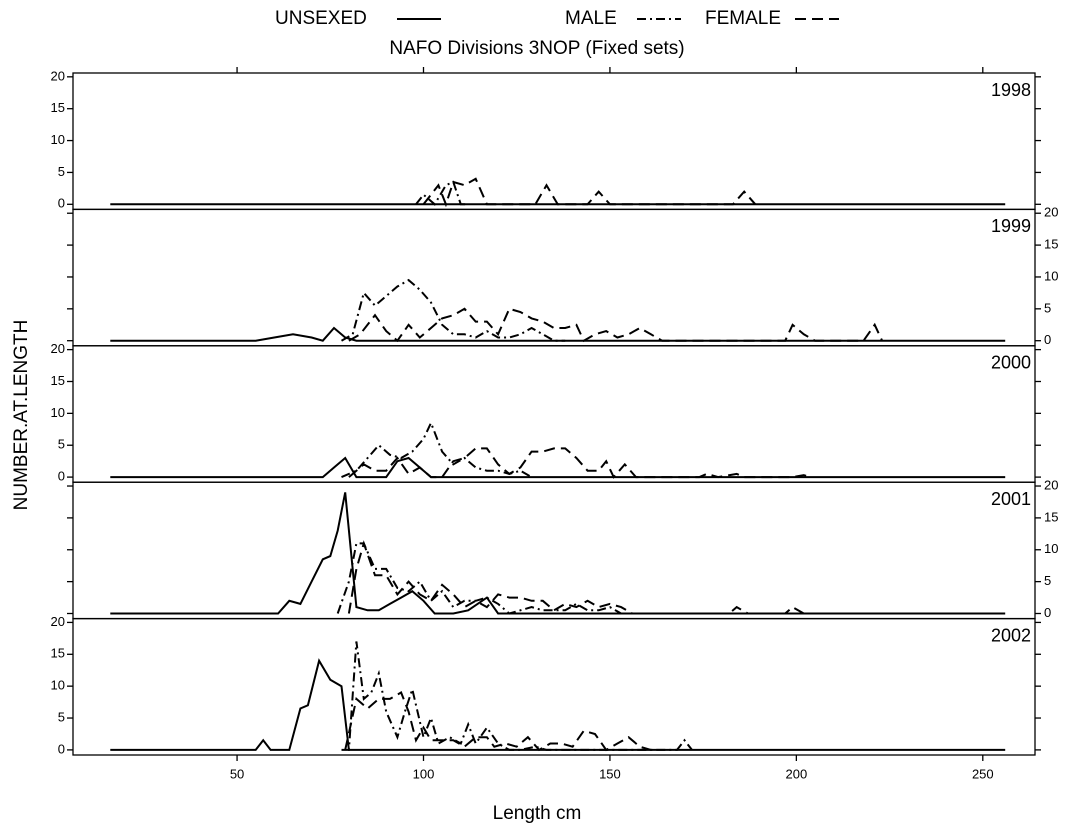  Describe the element at coordinates (237, 773) in the screenshot. I see `x-tick-label: 50` at that location.